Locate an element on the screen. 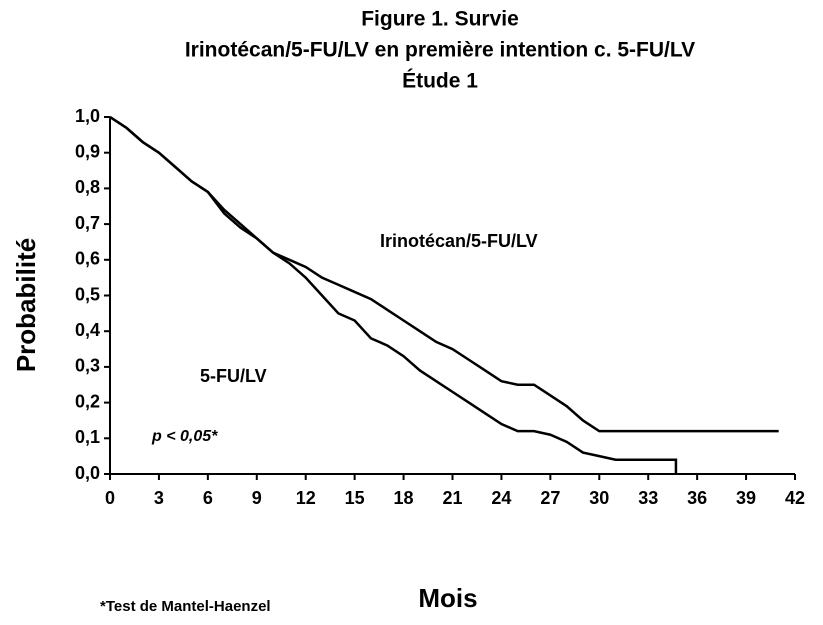  x-tick-label: 42 is located at coordinates (795, 498).